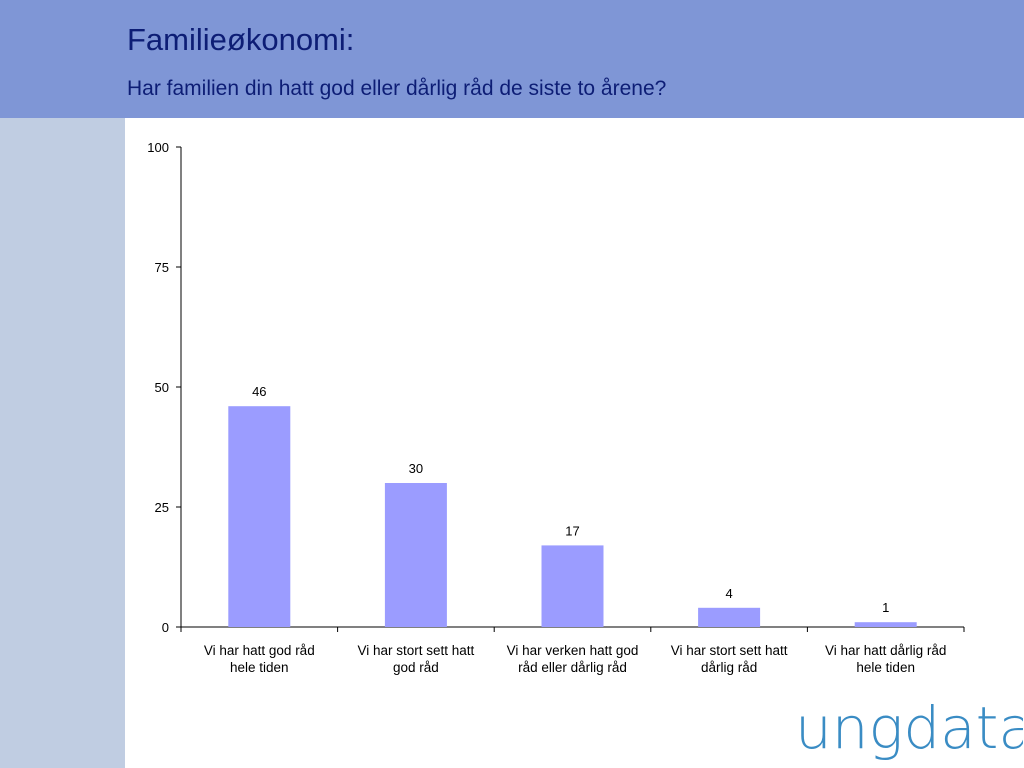  I want to click on data-label: 30, so click(416, 468).